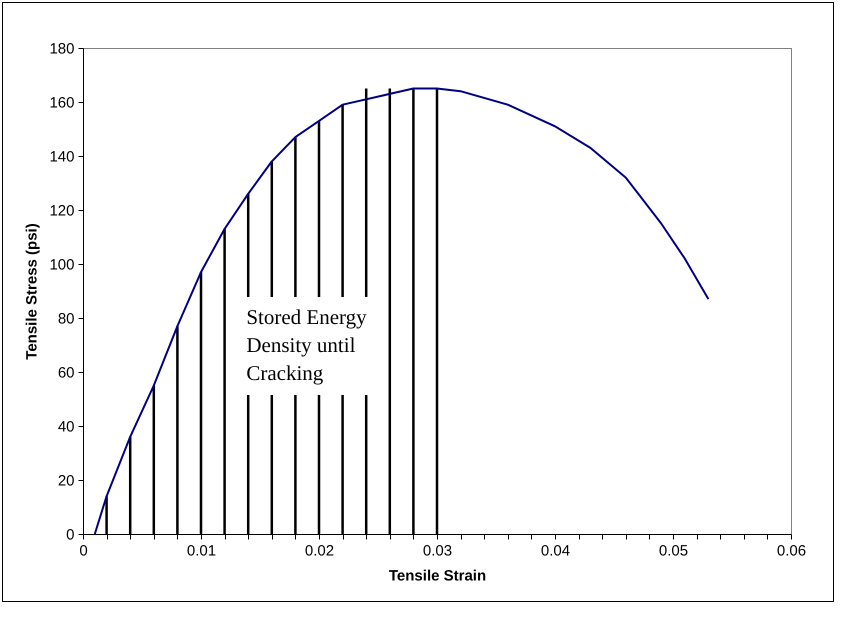 This screenshot has height=620, width=857. Describe the element at coordinates (307, 345) in the screenshot. I see `annotation: Stored Energy Density until Cracking` at that location.